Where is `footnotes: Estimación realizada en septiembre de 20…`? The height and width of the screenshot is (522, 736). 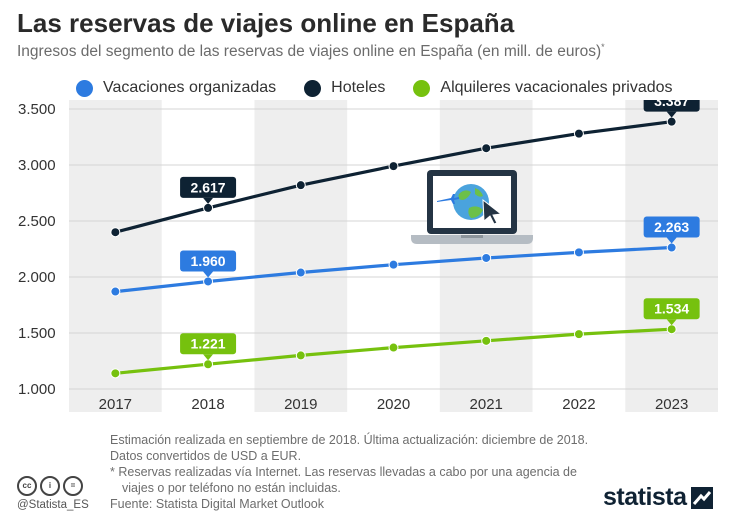 footnotes: Estimación realizada en septiembre de 20… is located at coordinates (370, 472).